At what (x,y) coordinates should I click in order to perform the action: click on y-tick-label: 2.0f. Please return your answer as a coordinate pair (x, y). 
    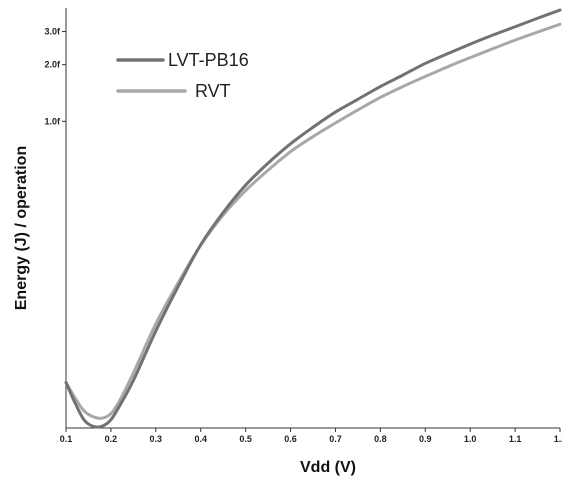
    Looking at the image, I should click on (52, 65).